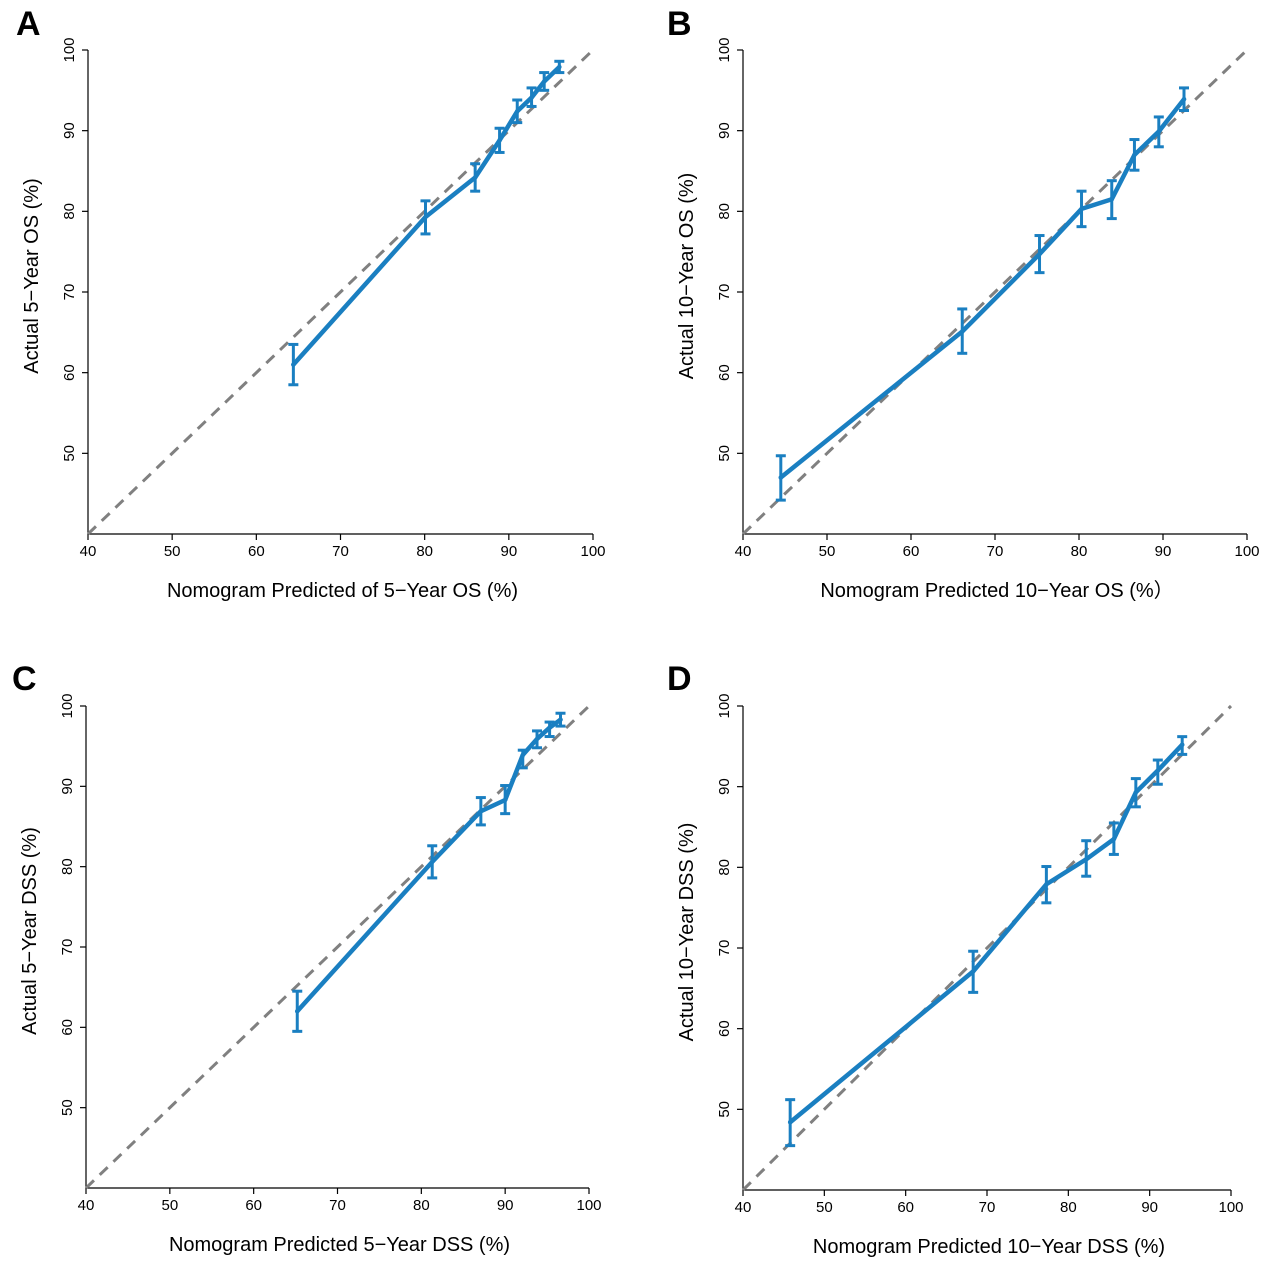 The height and width of the screenshot is (1264, 1269). What do you see at coordinates (592, 551) in the screenshot?
I see `panel-a-x-tick-label: 100` at bounding box center [592, 551].